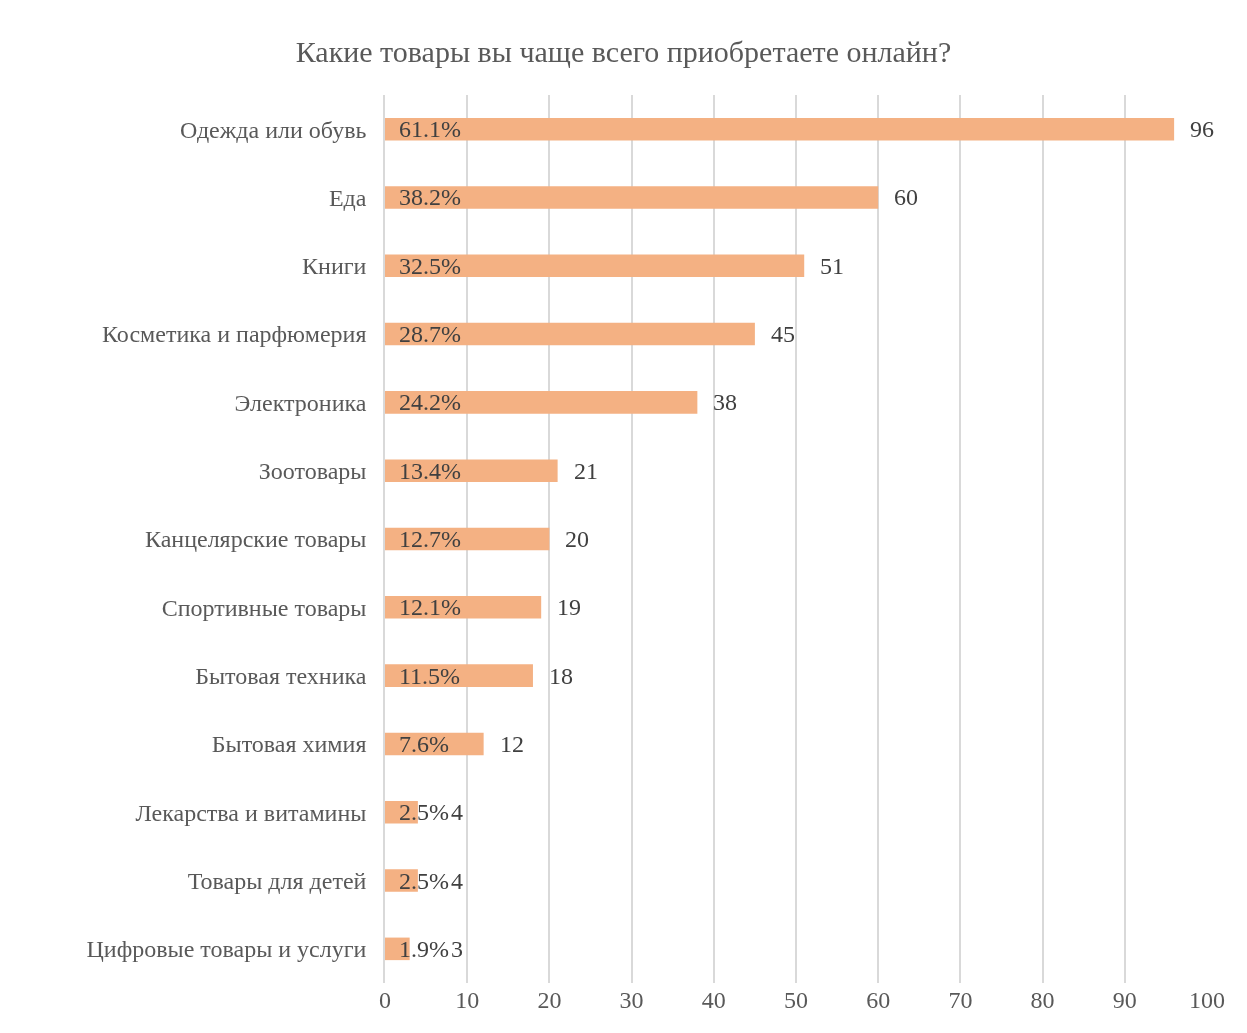 This screenshot has width=1247, height=1033. Describe the element at coordinates (561, 676) in the screenshot. I see `data-label: 18` at that location.